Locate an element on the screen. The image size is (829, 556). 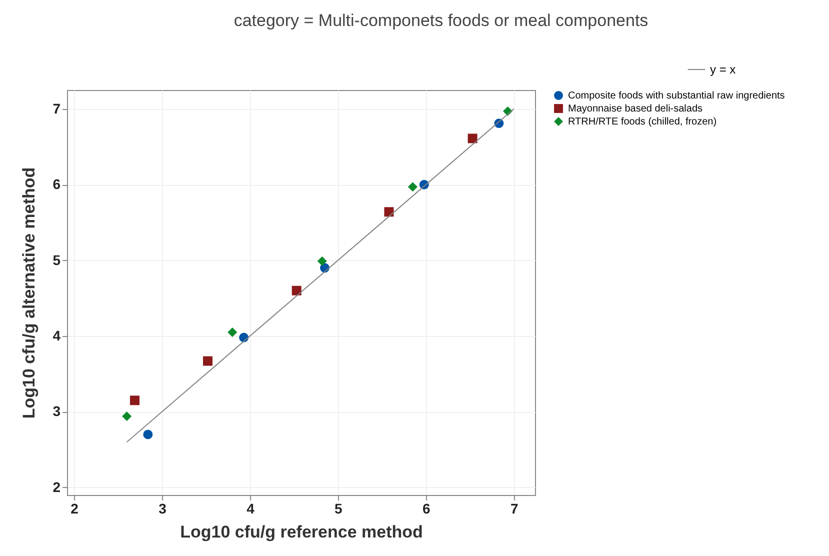
legend-label: Mayonnaise based deli-salads is located at coordinates (635, 109).